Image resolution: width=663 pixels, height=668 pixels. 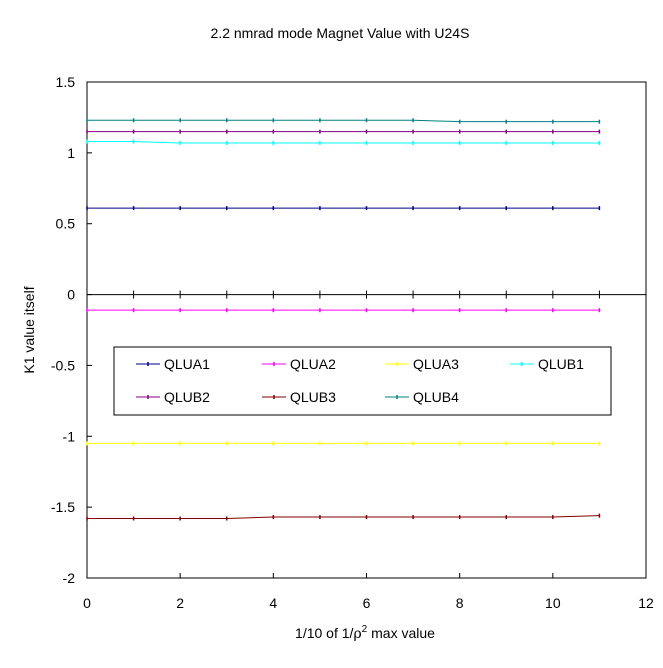 I want to click on series-qlub2, so click(x=343, y=131).